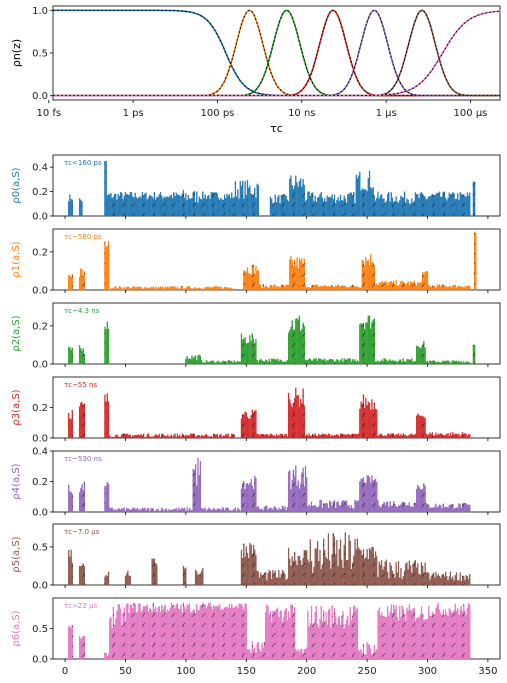 This screenshot has height=683, width=507. Describe the element at coordinates (16, 628) in the screenshot. I see `panel-ylabel: ρ6(a,S)` at that location.